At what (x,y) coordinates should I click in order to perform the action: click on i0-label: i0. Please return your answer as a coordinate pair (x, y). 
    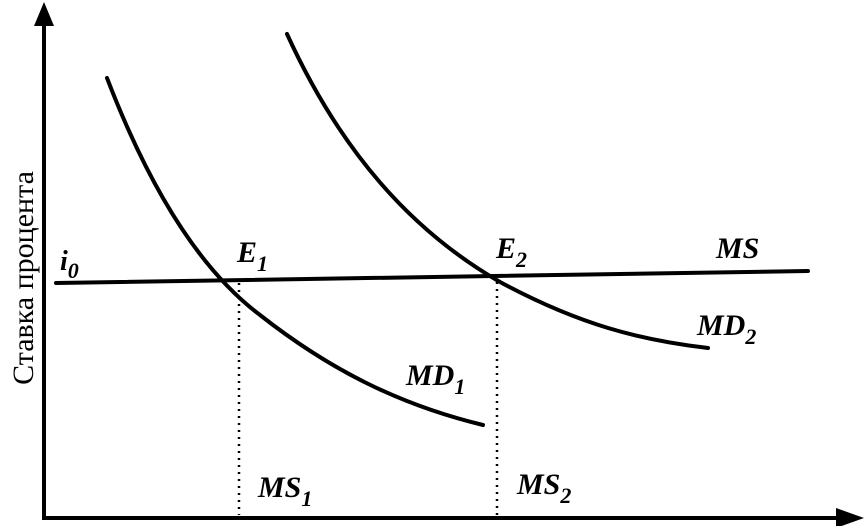
    Looking at the image, I should click on (69, 264).